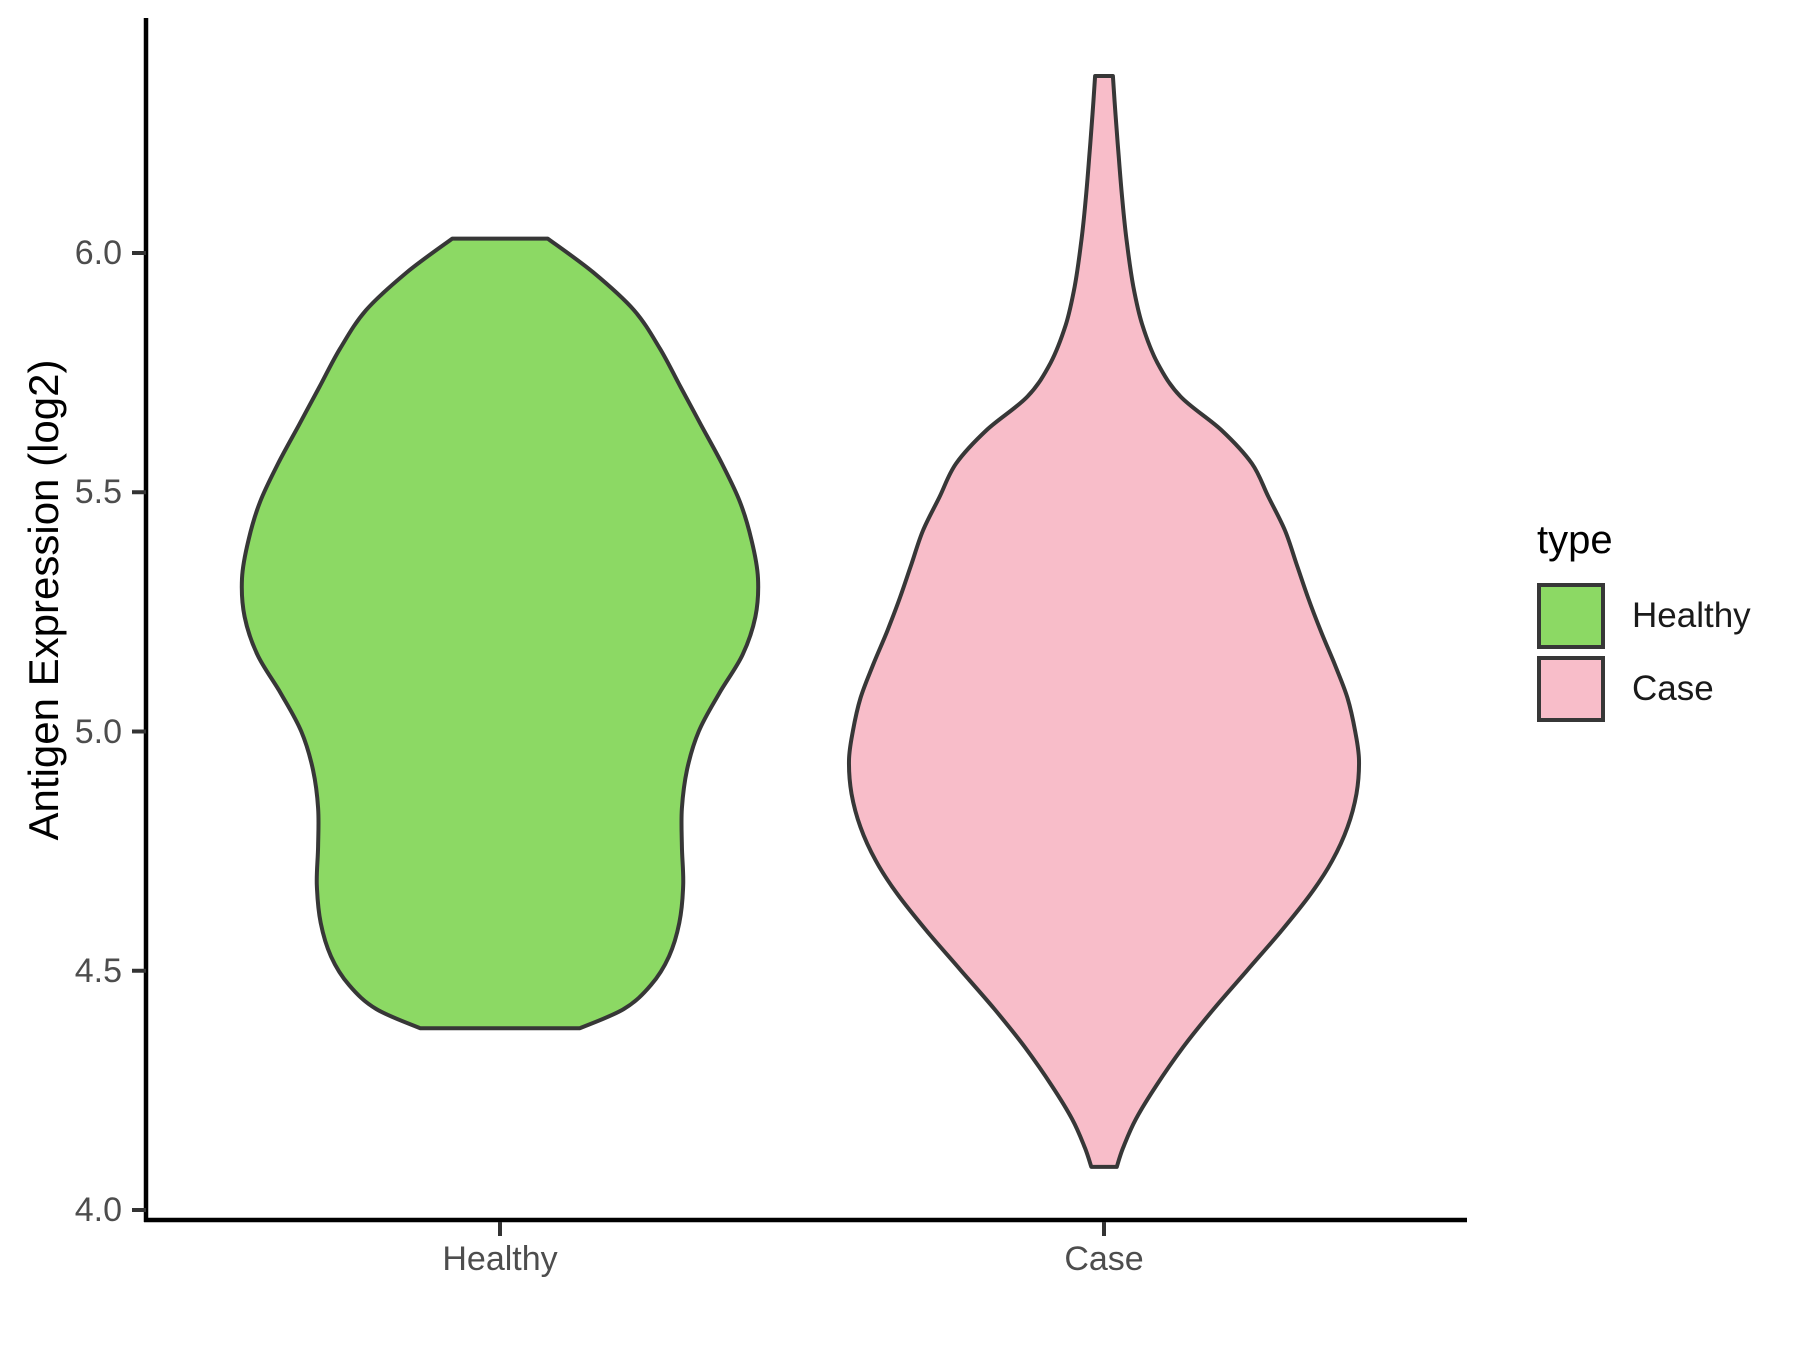 This screenshot has height=1350, width=1800. Describe the element at coordinates (1571, 616) in the screenshot. I see `legend-key-healthy-swatch` at that location.